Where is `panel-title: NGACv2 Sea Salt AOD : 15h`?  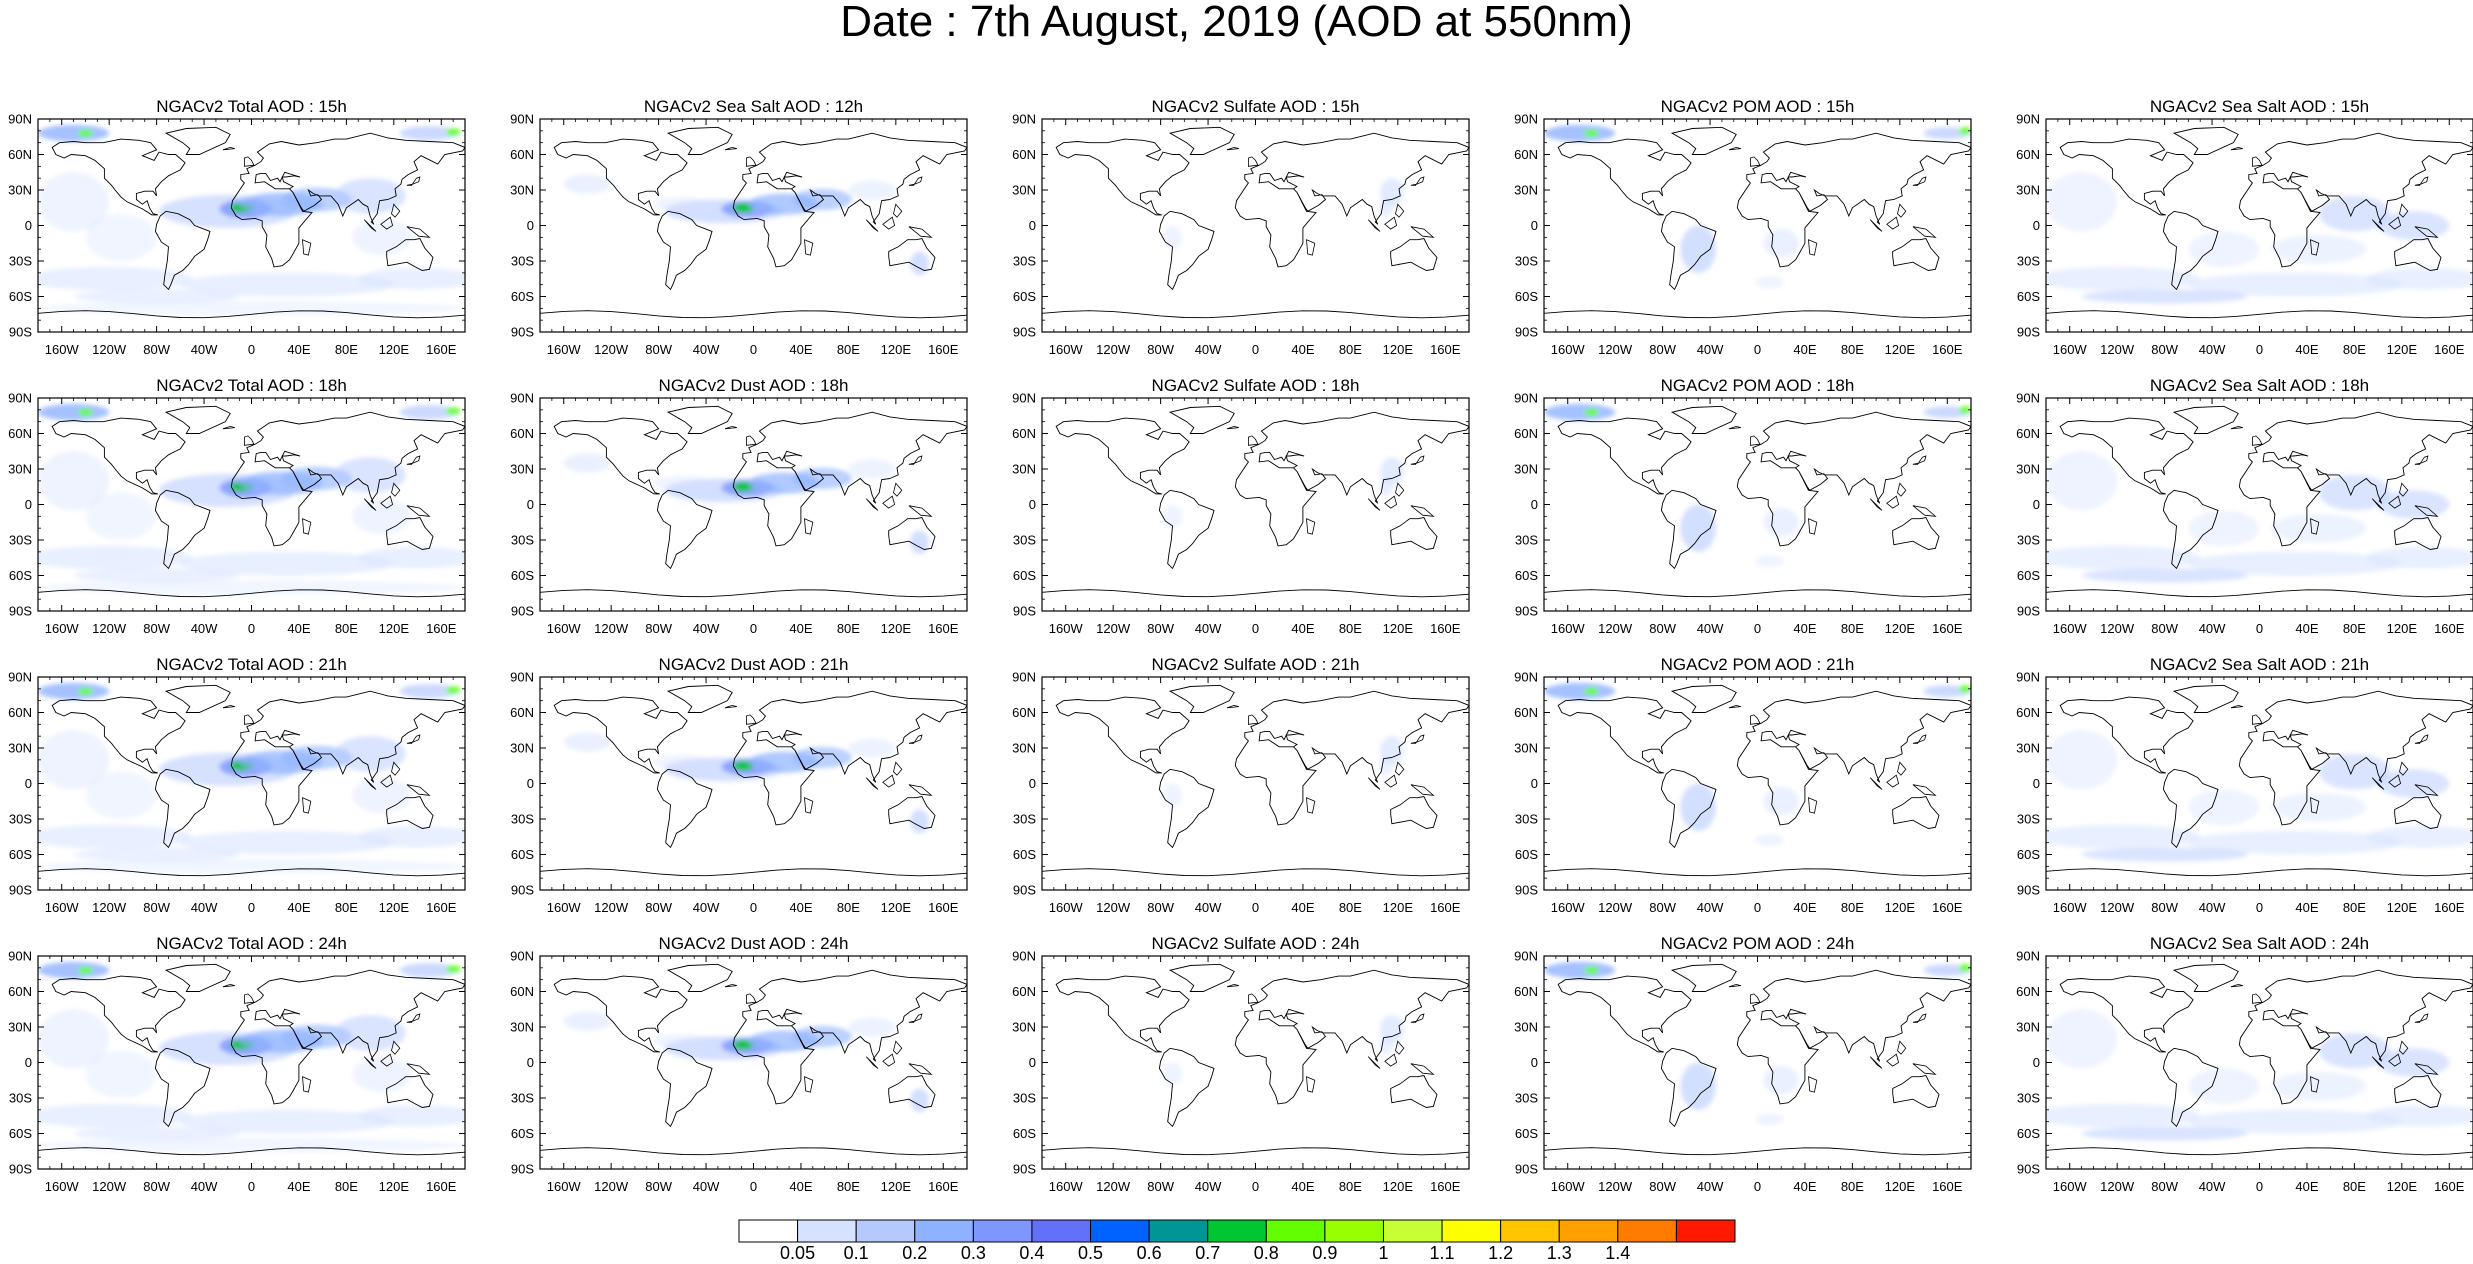
panel-title: NGACv2 Sea Salt AOD : 15h is located at coordinates (2259, 106).